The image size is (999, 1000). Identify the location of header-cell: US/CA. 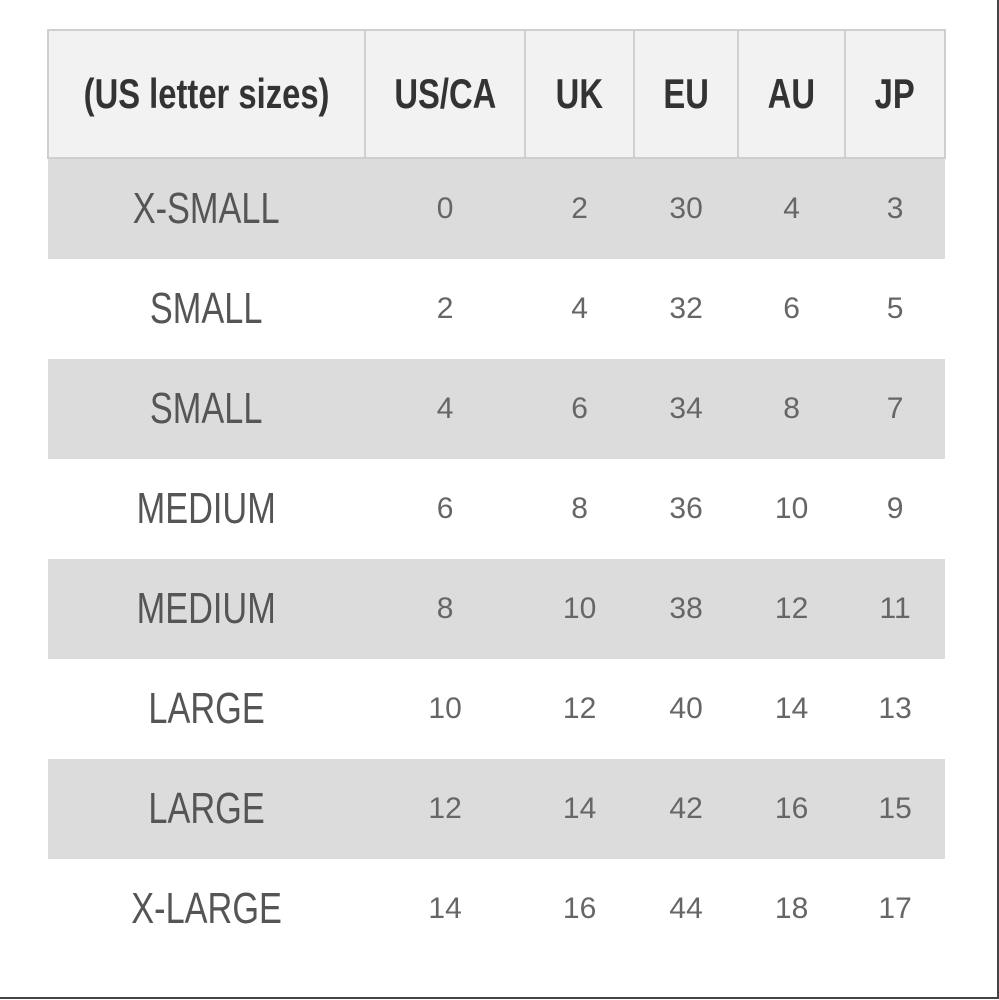
(445, 94).